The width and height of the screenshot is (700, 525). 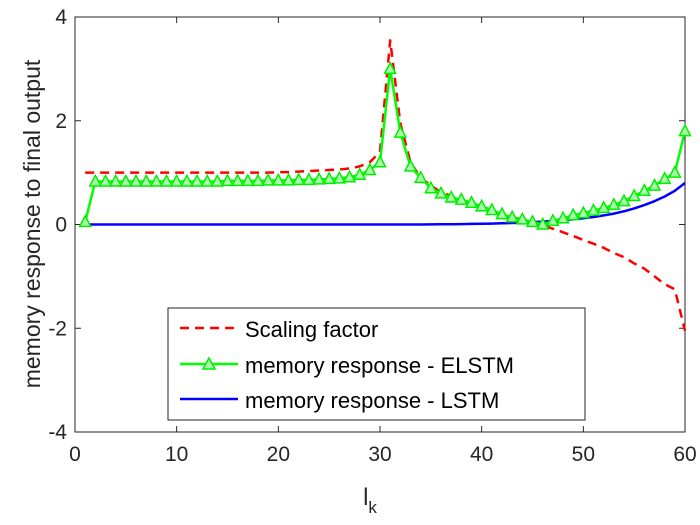 What do you see at coordinates (209, 363) in the screenshot?
I see `legend-marker-elstm-triangle-icon` at bounding box center [209, 363].